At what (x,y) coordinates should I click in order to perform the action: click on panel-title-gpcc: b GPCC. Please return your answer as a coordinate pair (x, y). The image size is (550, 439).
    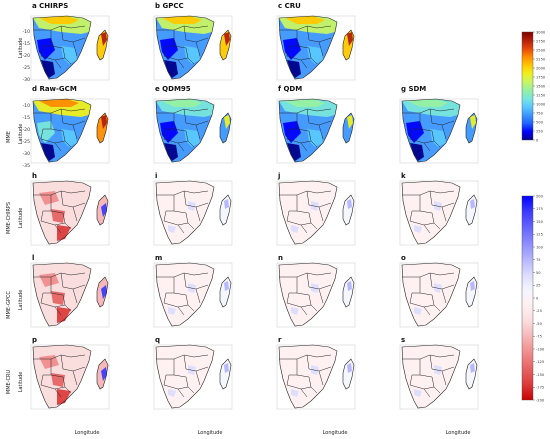
    Looking at the image, I should click on (169, 6).